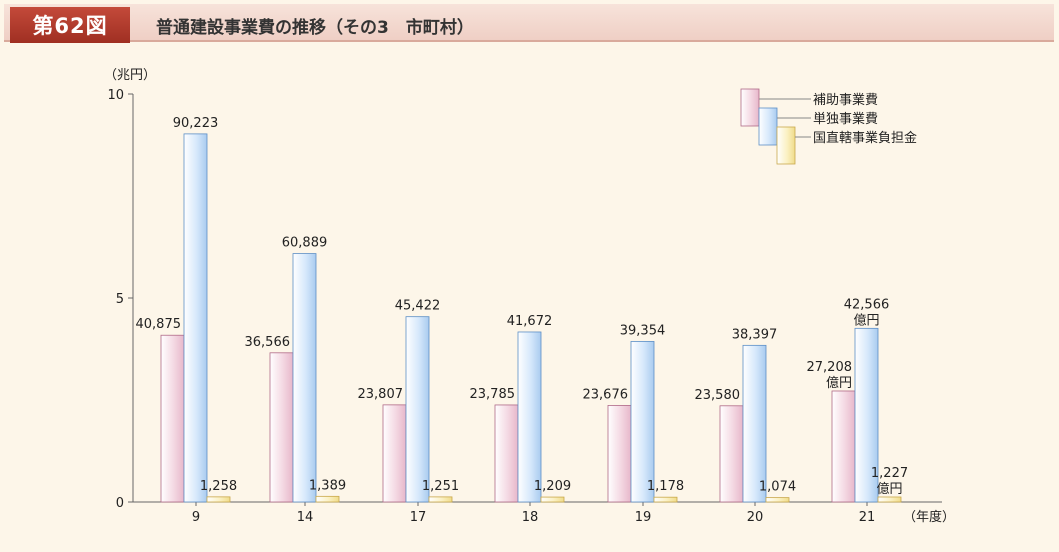 Image resolution: width=1059 pixels, height=552 pixels. What do you see at coordinates (218, 486) in the screenshot?
I see `data-label: 1,258` at bounding box center [218, 486].